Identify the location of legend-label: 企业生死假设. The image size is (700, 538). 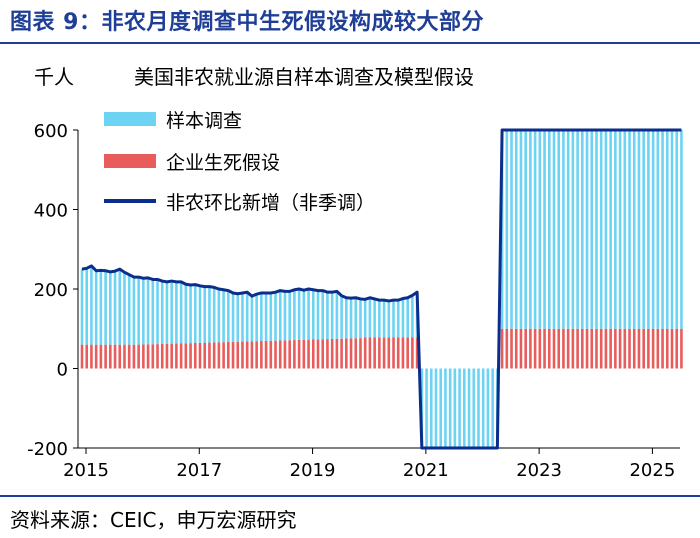
(223, 163).